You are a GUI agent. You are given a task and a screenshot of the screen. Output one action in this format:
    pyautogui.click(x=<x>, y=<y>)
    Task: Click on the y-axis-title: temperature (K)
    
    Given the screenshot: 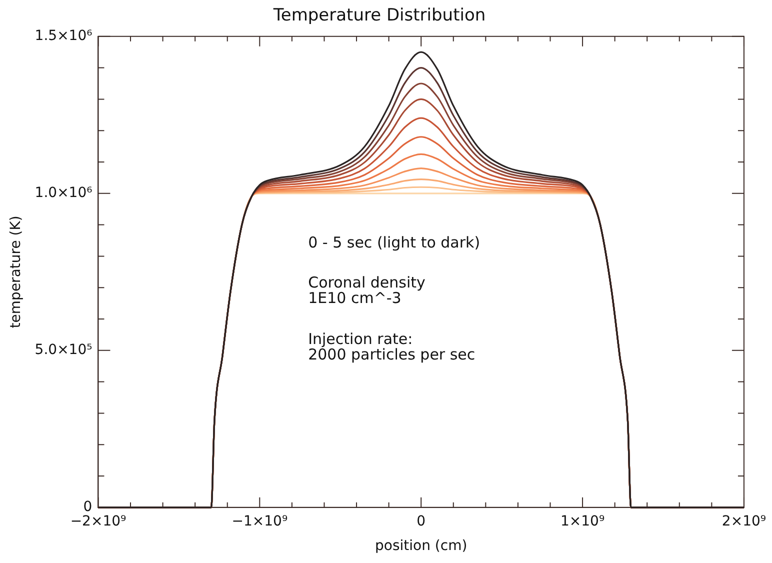 What is the action you would take?
    pyautogui.click(x=16, y=272)
    